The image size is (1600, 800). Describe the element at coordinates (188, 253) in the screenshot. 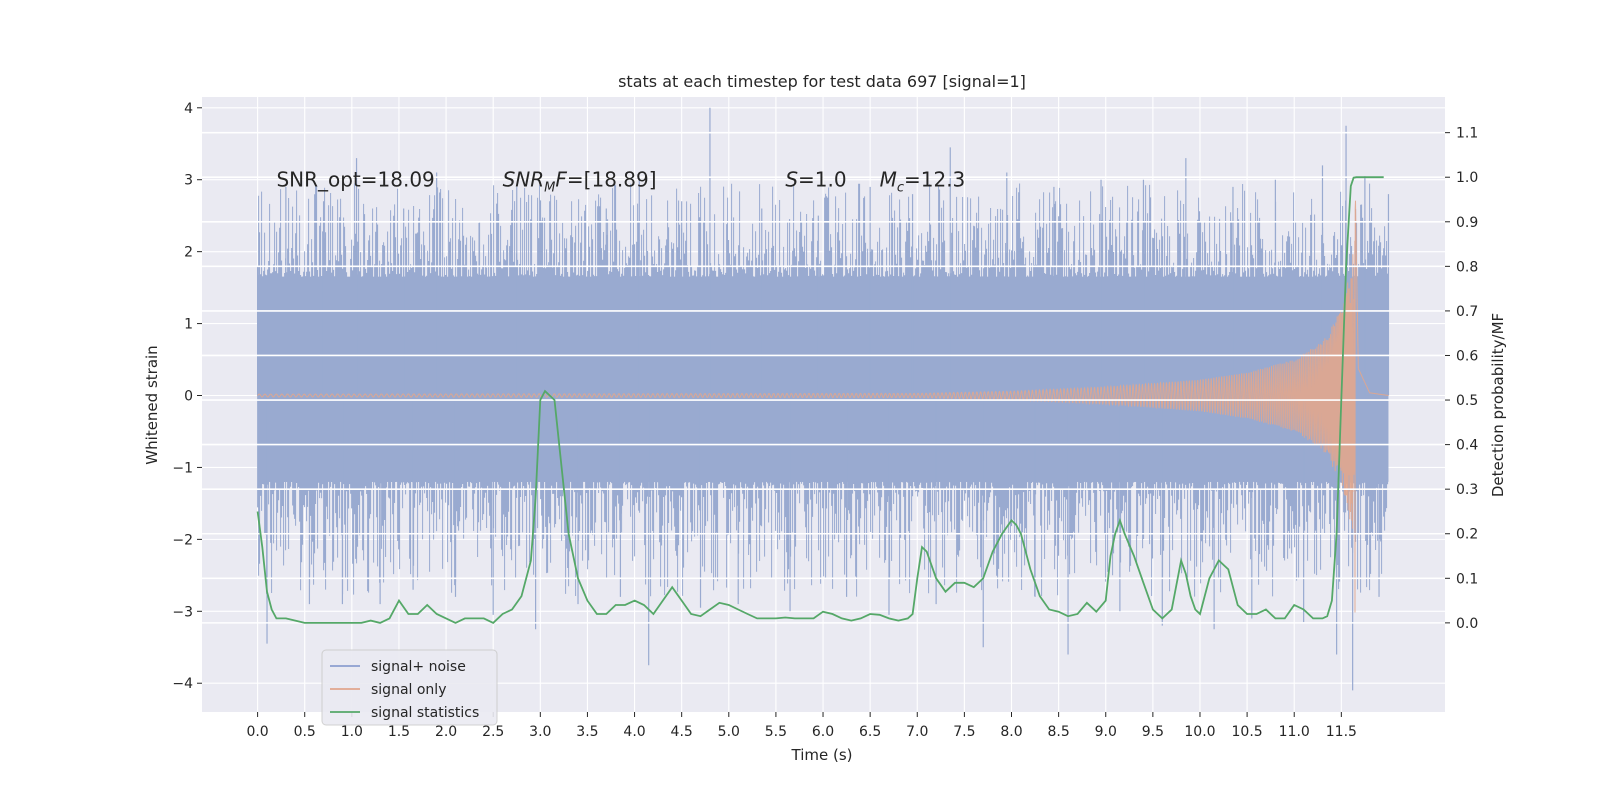

I see `y-tick-label: 2` at that location.